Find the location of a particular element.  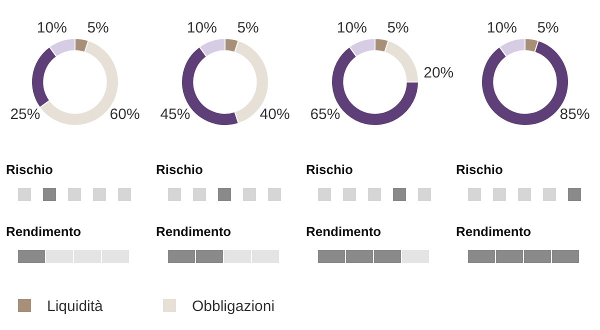

data-label: 40% is located at coordinates (275, 114).